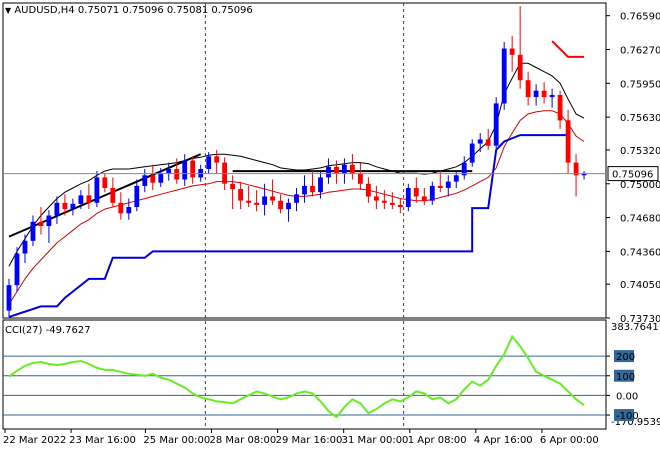 The height and width of the screenshot is (454, 660). Describe the element at coordinates (625, 377) in the screenshot. I see `cci-level-label: 100` at that location.